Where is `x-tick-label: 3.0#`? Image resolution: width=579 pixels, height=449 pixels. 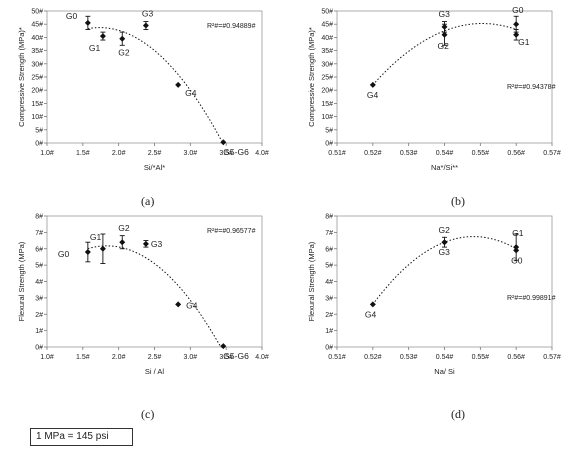 x-tick-label: 3.0# is located at coordinates (191, 153).